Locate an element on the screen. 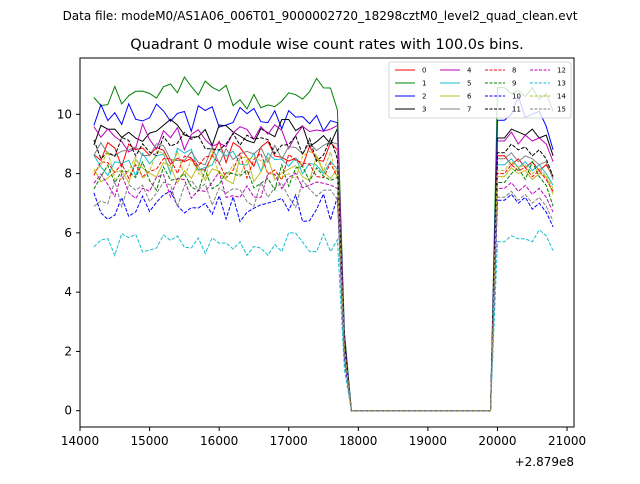  x-tick-label: 14000 is located at coordinates (80, 441).